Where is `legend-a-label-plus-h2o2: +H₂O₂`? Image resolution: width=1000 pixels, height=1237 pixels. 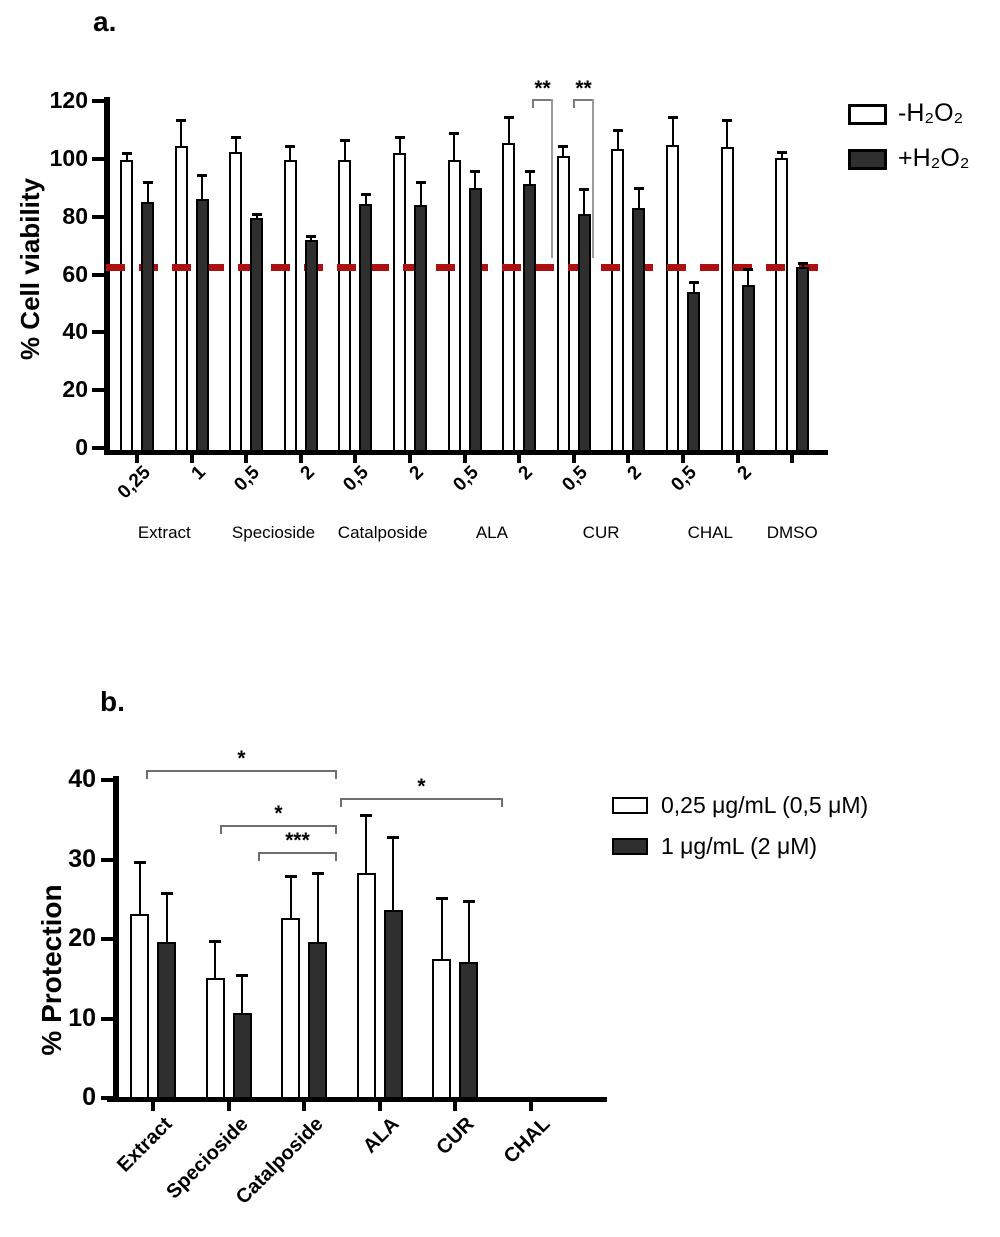
legend-a-label-plus-h2o2: +H₂O₂ is located at coordinates (934, 158).